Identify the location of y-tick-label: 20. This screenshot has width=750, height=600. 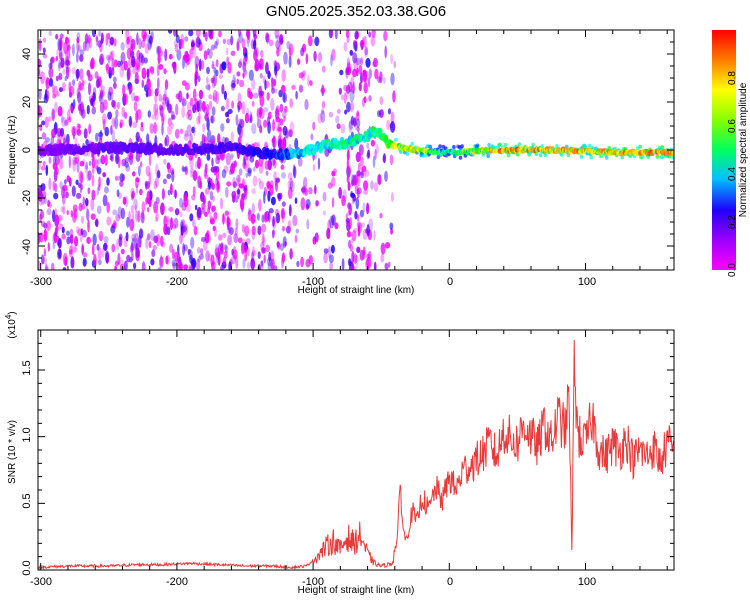
(27, 102).